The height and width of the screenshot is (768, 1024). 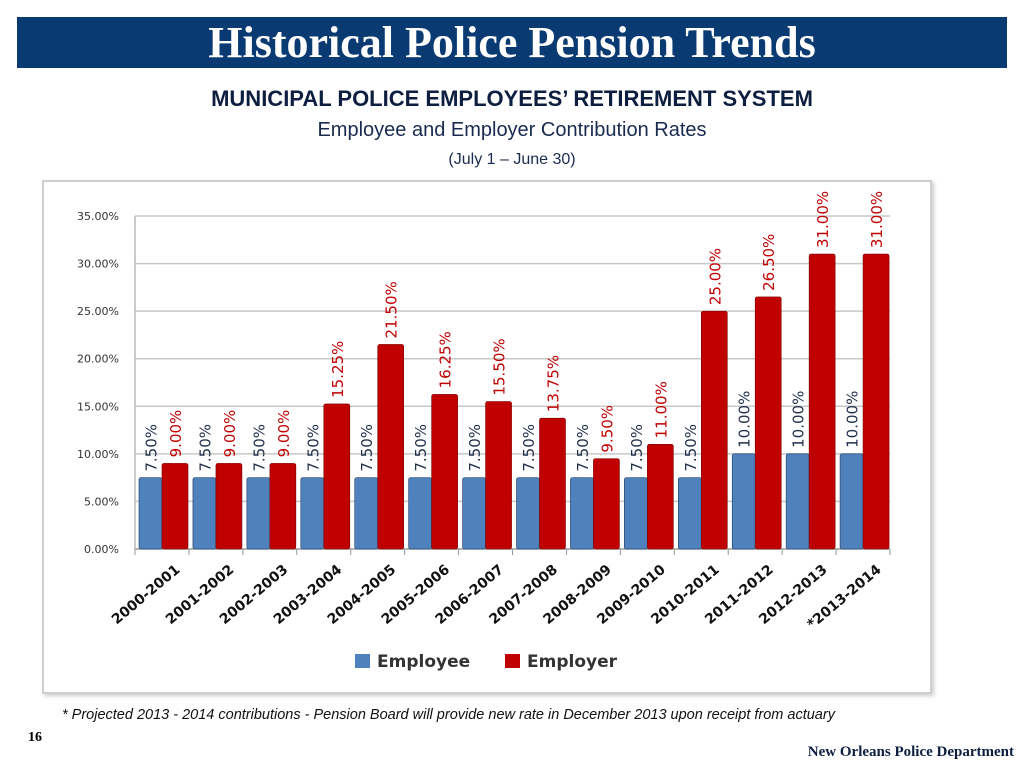 I want to click on title-banner: Historical Police Pension Trends, so click(x=512, y=42).